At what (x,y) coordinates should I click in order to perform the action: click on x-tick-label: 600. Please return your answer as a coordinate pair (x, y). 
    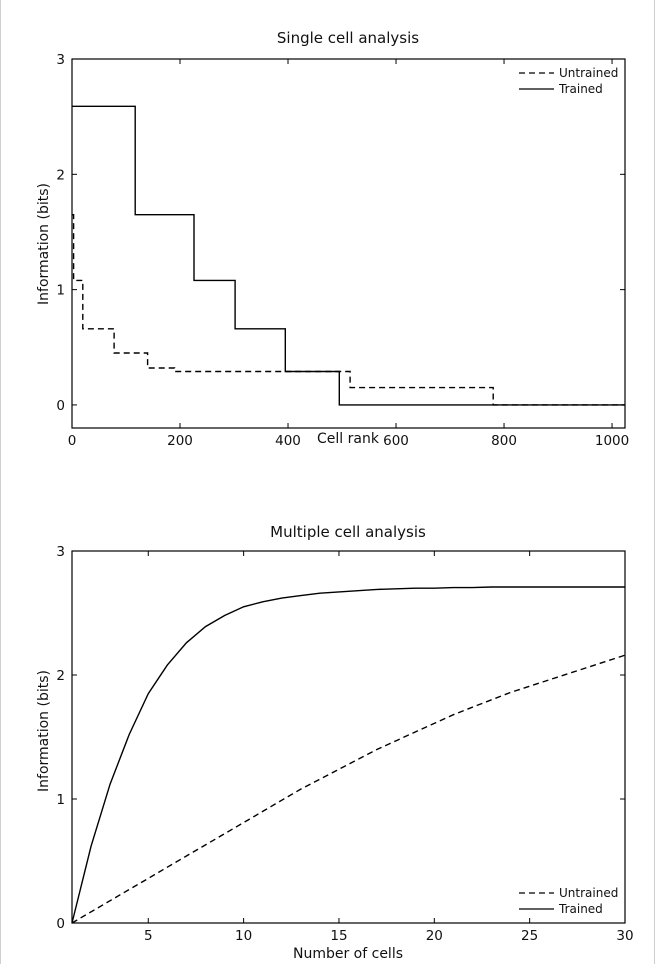
    Looking at the image, I should click on (396, 441).